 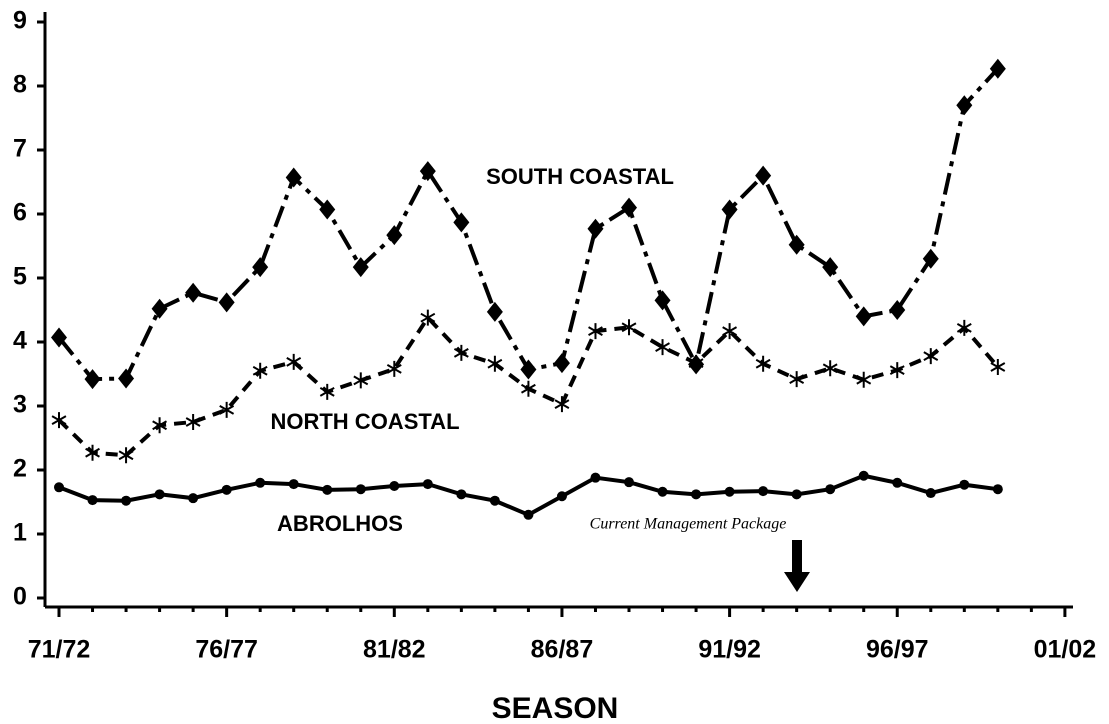 I want to click on x-axis-title: SEASON, so click(x=555, y=708).